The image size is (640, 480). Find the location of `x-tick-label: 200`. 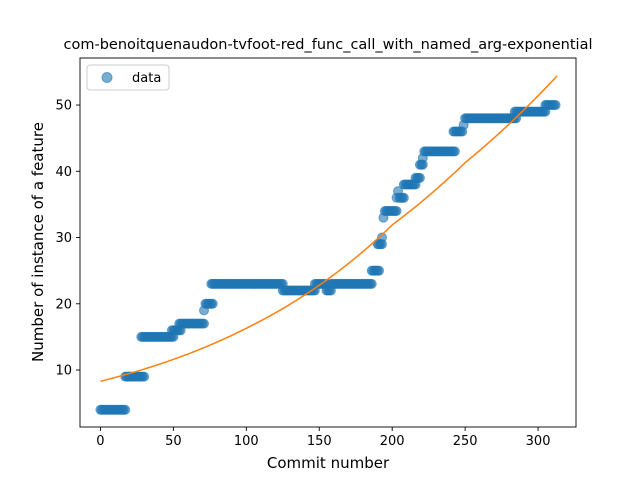

x-tick-label: 200 is located at coordinates (392, 441).